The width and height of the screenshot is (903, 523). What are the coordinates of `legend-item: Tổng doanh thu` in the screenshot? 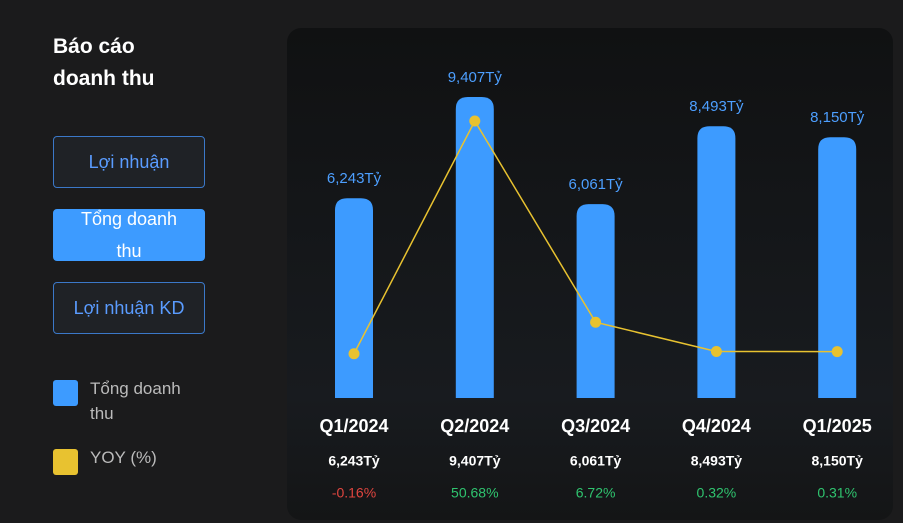 It's located at (129, 401).